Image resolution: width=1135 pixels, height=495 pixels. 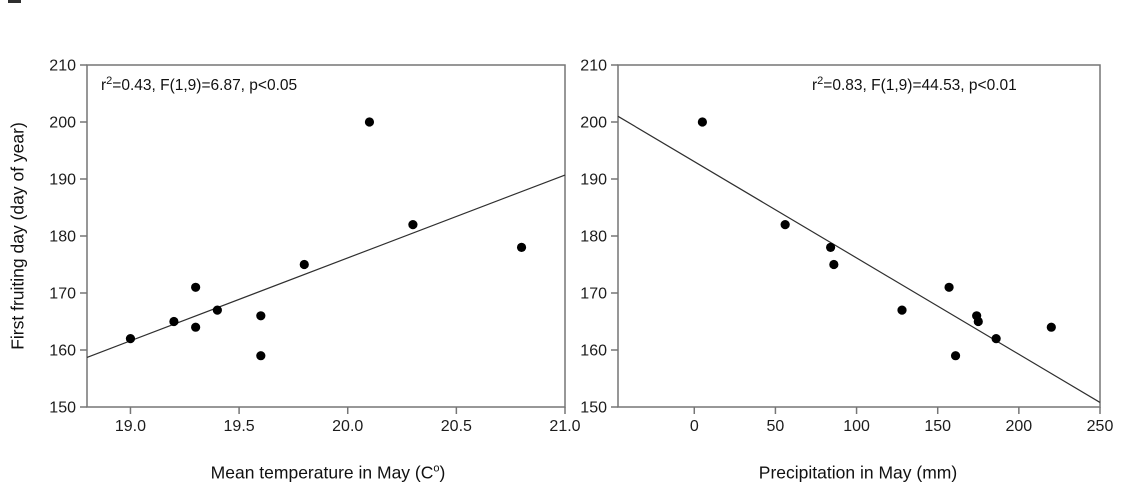 I want to click on degree-superscript: o, so click(x=436, y=468).